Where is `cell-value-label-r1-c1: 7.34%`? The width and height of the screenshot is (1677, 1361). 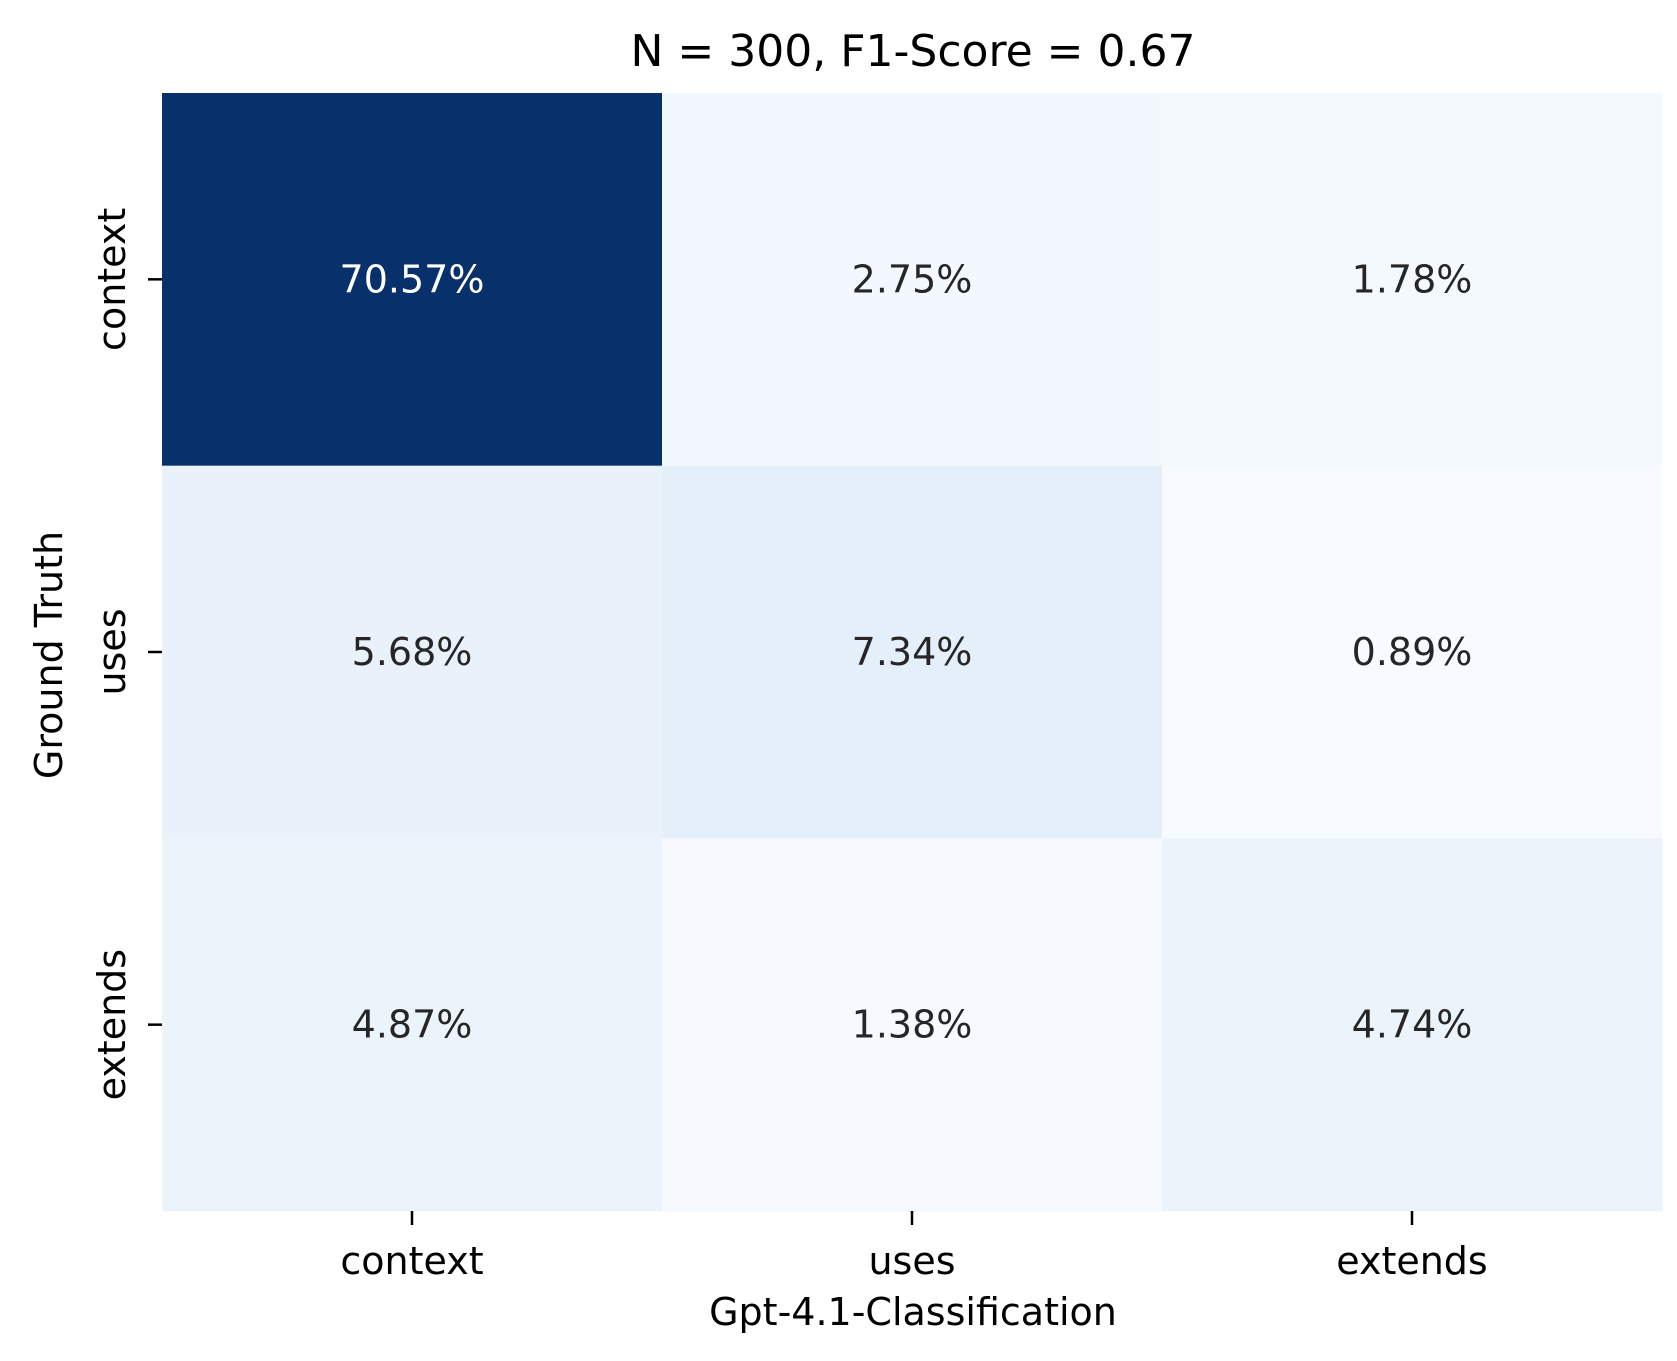
cell-value-label-r1-c1: 7.34% is located at coordinates (912, 652).